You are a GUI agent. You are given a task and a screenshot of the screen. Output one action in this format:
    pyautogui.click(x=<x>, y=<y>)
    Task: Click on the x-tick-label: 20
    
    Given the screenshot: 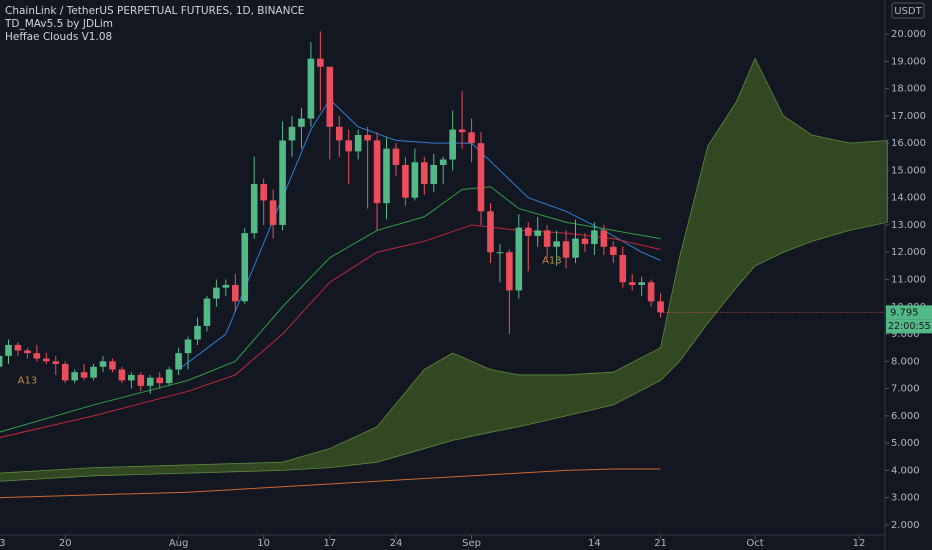 What is the action you would take?
    pyautogui.click(x=65, y=543)
    